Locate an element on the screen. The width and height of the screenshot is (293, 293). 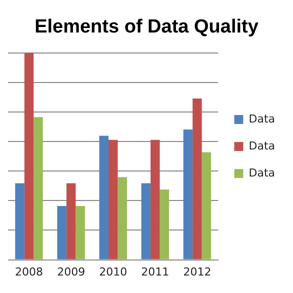
chart-title: Elements of Data Quality is located at coordinates (146, 27).